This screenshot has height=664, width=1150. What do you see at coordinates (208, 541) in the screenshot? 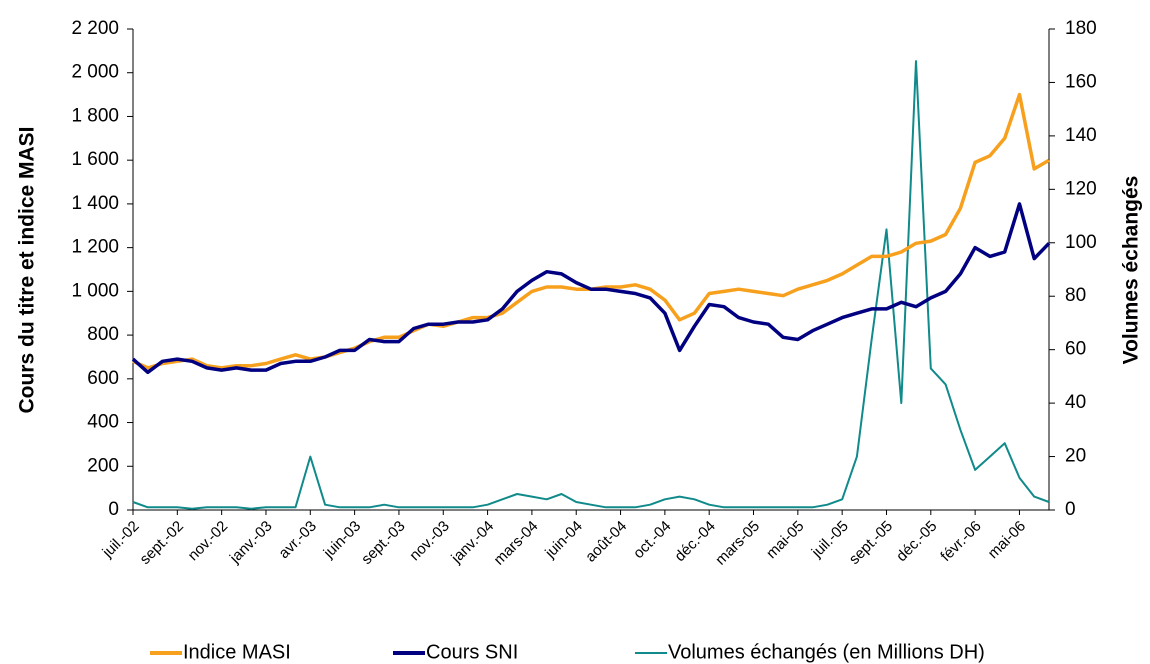
I see `x-tick-label: nov.-02` at bounding box center [208, 541].